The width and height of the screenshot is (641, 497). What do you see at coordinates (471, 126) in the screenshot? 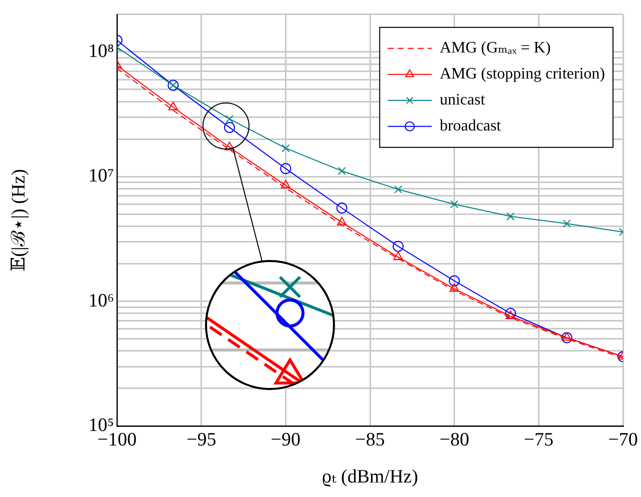
I see `legend-label: broadcast` at bounding box center [471, 126].